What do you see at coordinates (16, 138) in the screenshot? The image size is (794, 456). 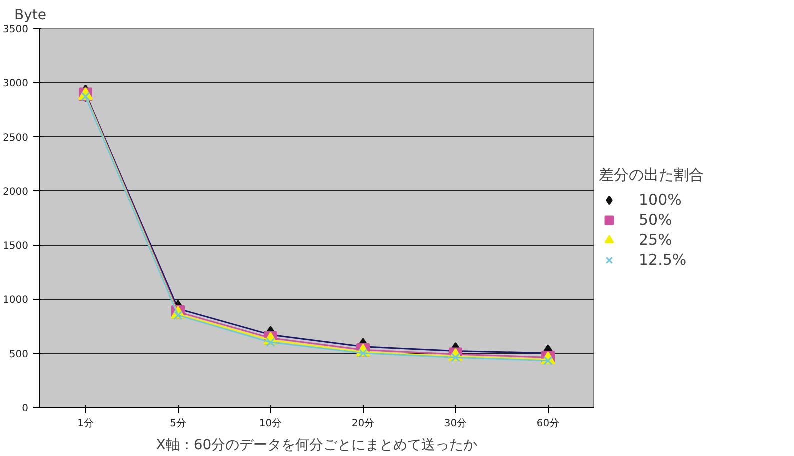 I see `y-tick-label: 2500` at bounding box center [16, 138].